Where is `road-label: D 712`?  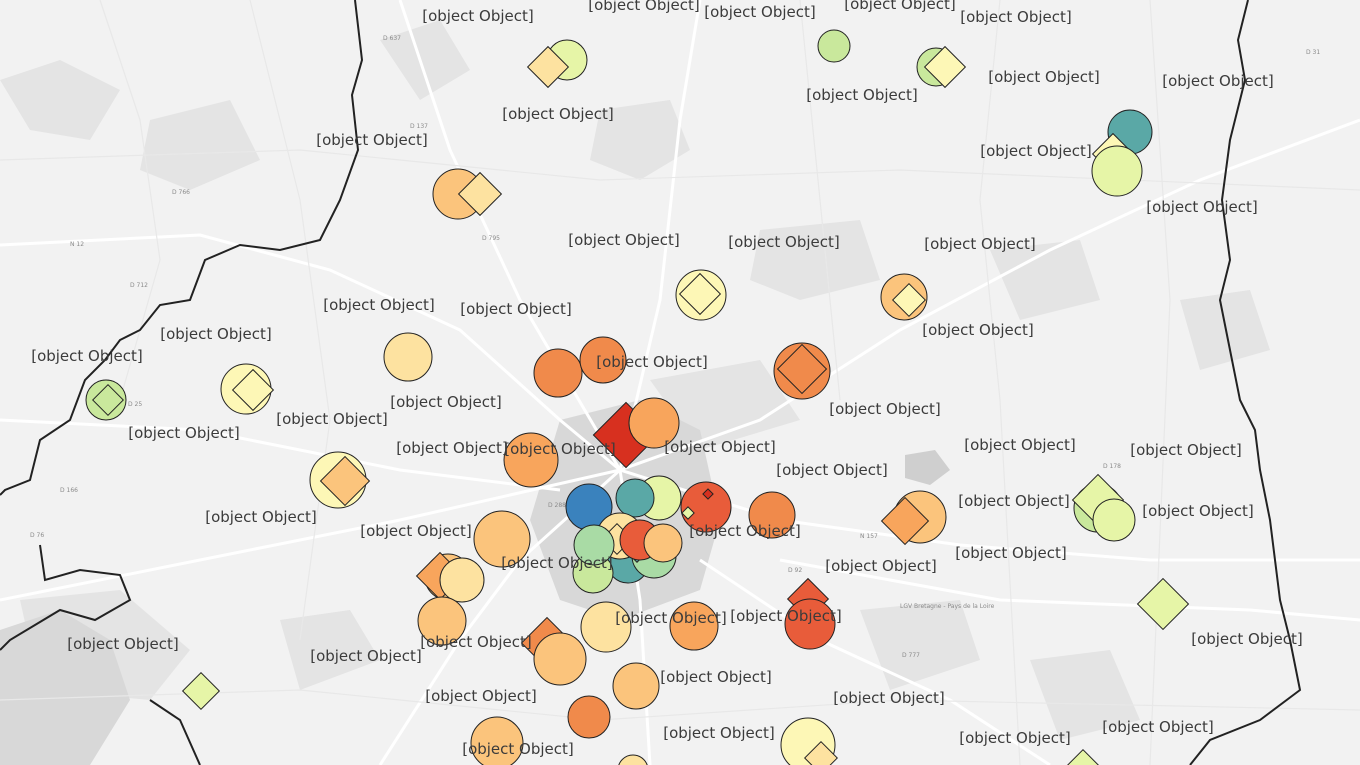 road-label: D 712 is located at coordinates (139, 285).